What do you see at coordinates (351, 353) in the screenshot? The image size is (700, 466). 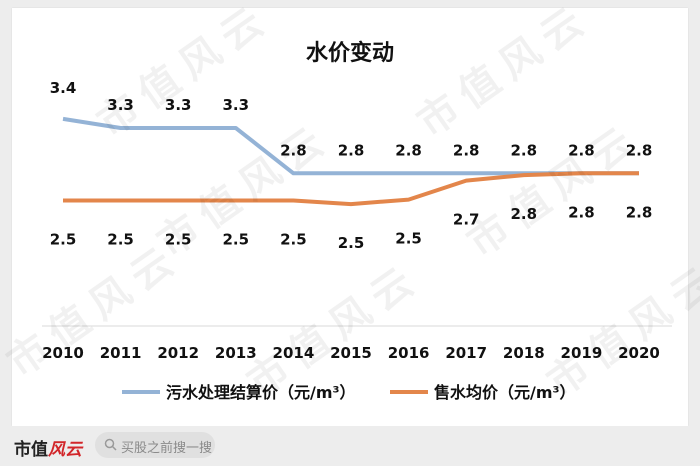 I see `x-tick-label: 2015` at bounding box center [351, 353].